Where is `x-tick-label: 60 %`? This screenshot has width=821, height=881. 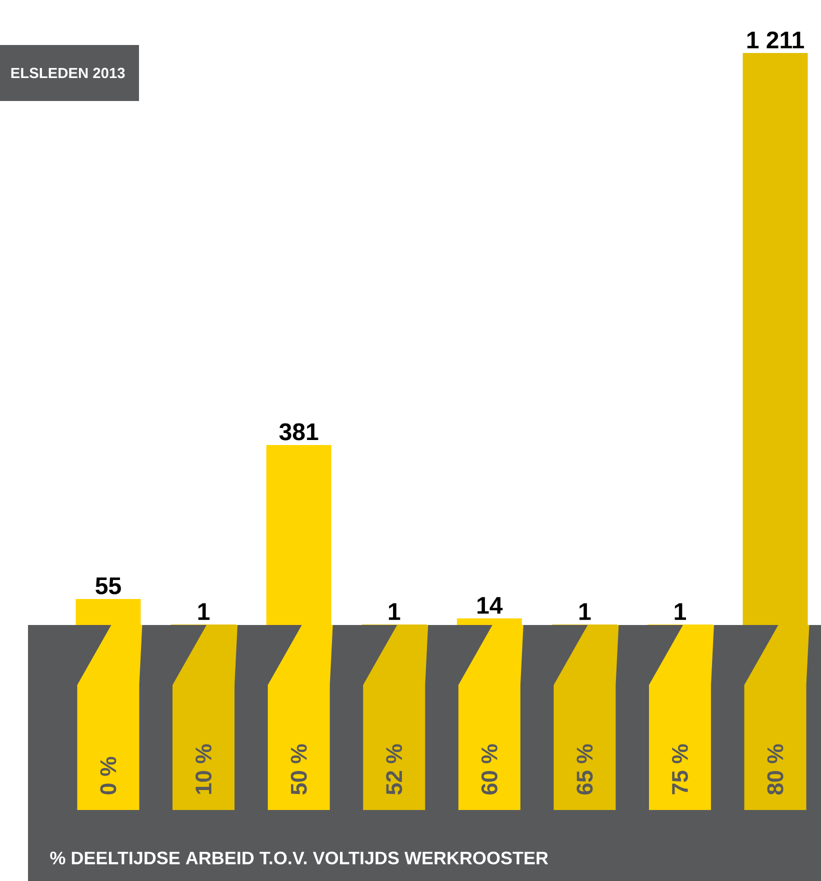
x-tick-label: 60 % is located at coordinates (489, 769).